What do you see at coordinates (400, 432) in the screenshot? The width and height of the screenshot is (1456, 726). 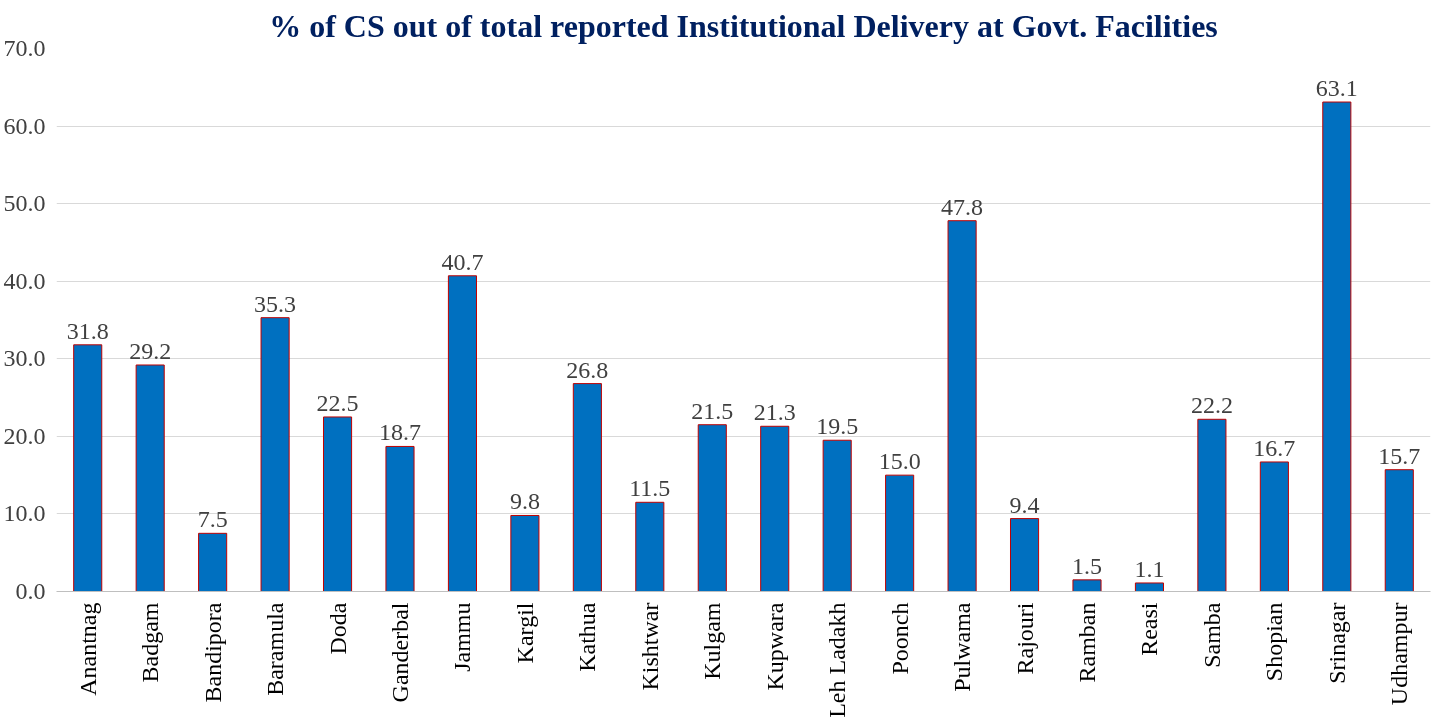 I see `data-label: 18.7` at bounding box center [400, 432].